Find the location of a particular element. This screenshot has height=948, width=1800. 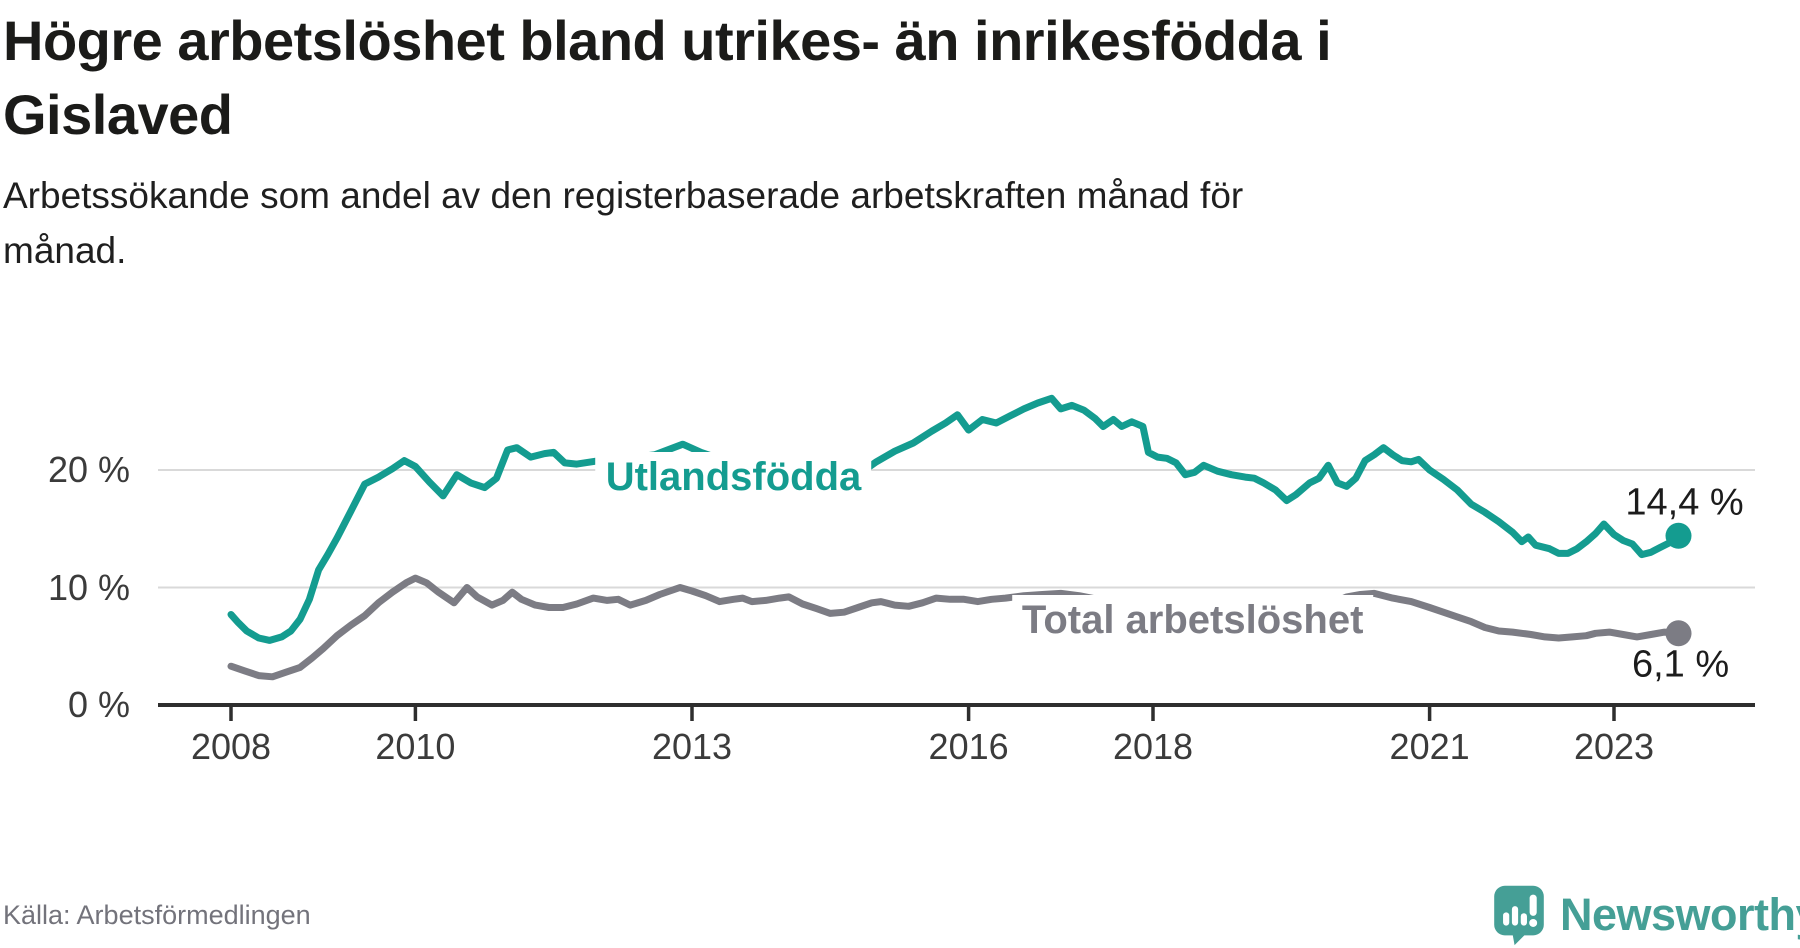

y-tick-label-0: 0 % is located at coordinates (98, 704).